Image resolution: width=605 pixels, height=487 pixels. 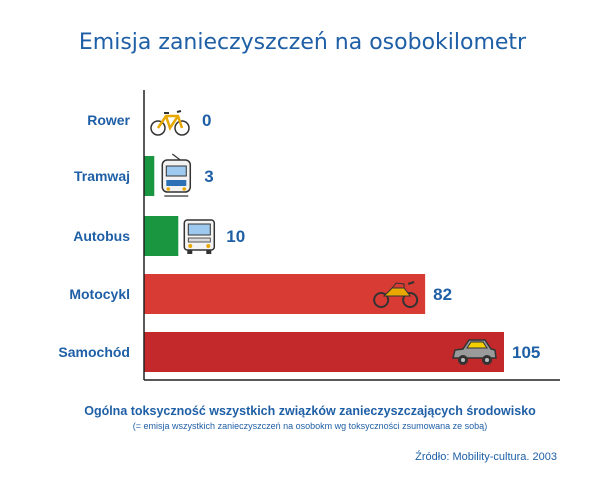 I want to click on value-label: 0, so click(x=206, y=120).